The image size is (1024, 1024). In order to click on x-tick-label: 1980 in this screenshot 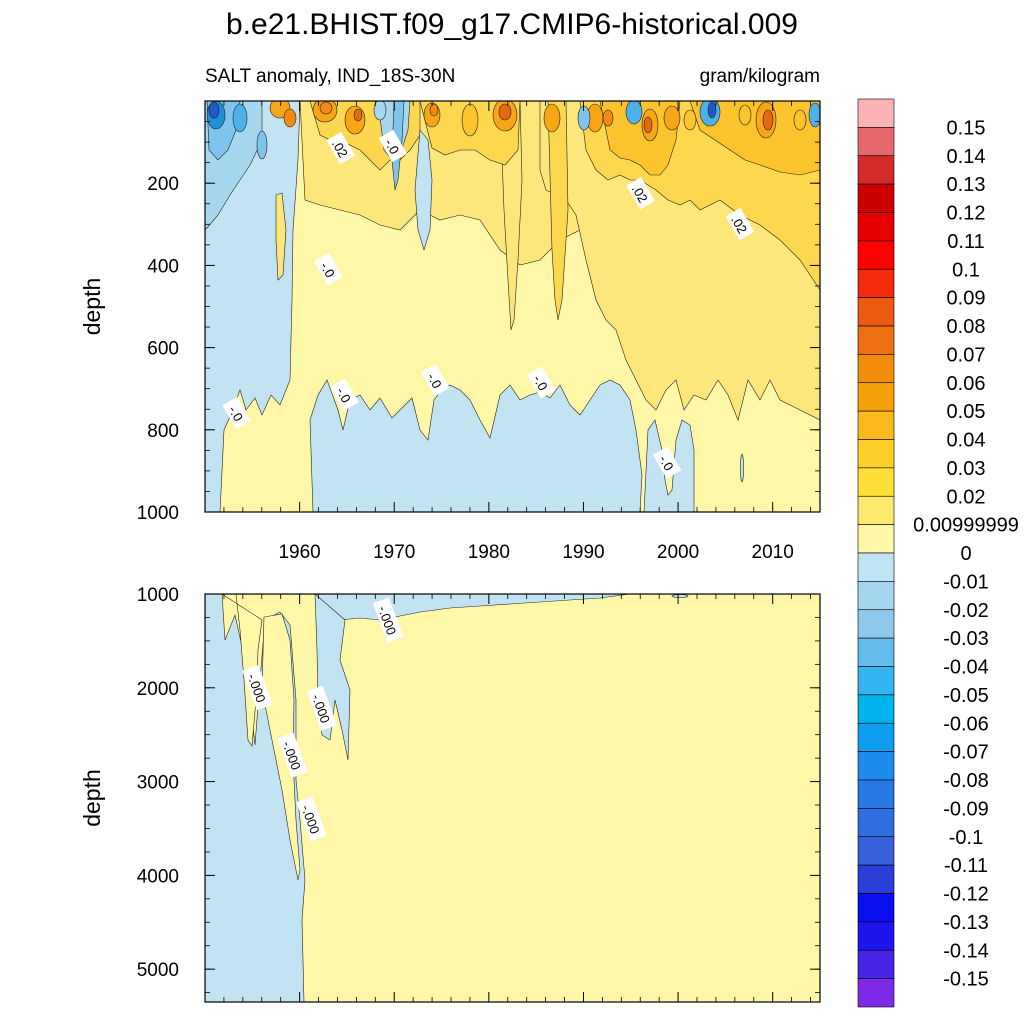, I will do `click(489, 552)`.